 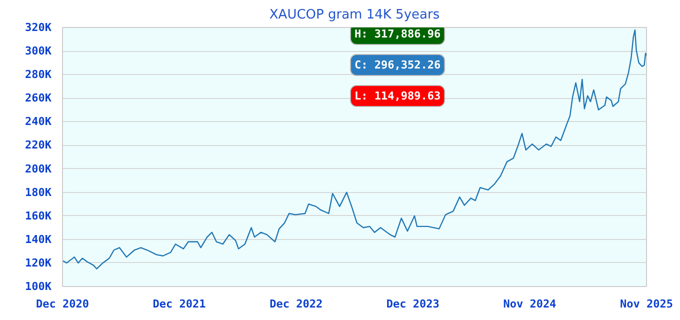 What do you see at coordinates (646, 304) in the screenshot?
I see `x-tick-label: Nov 2025` at bounding box center [646, 304].